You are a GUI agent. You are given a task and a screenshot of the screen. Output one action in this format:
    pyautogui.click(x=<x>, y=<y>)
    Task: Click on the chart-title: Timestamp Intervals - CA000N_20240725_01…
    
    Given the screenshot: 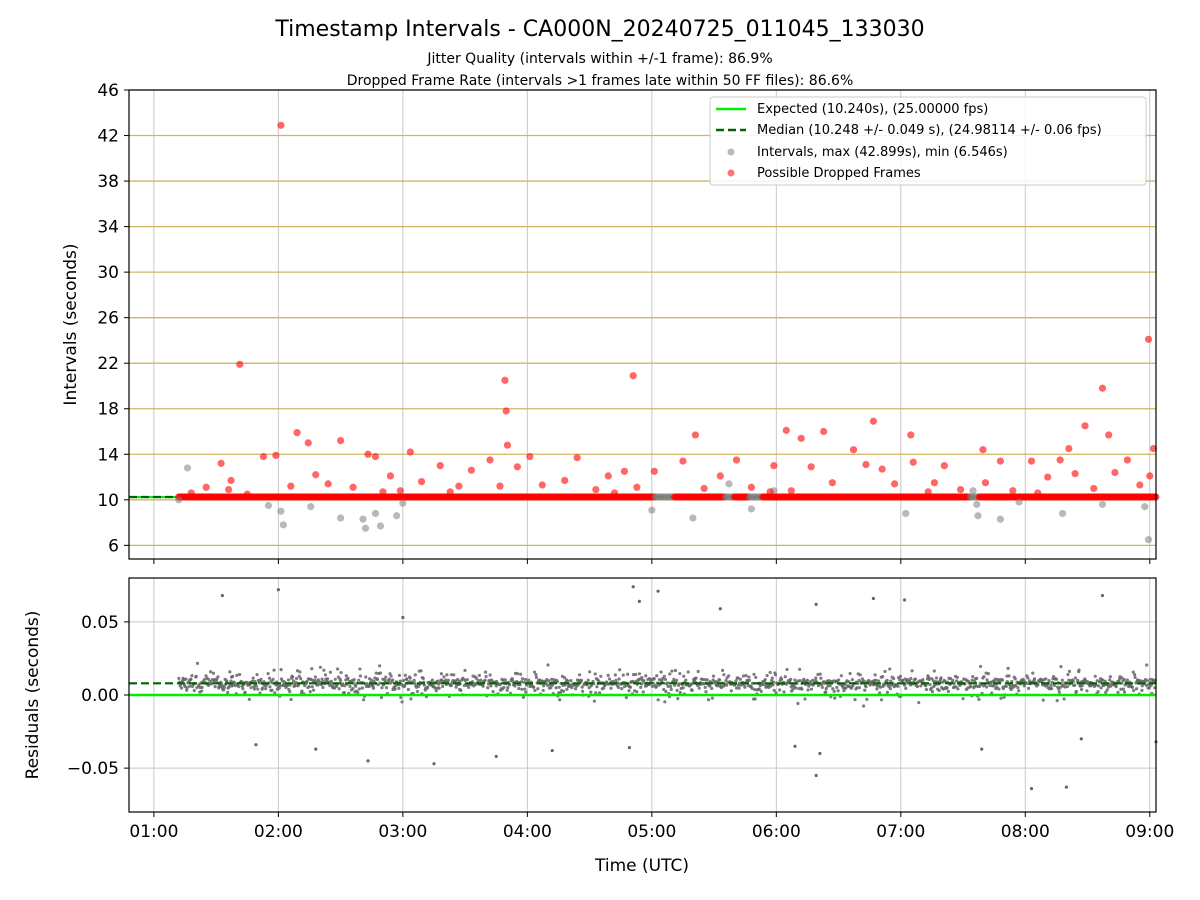 What is the action you would take?
    pyautogui.click(x=599, y=29)
    